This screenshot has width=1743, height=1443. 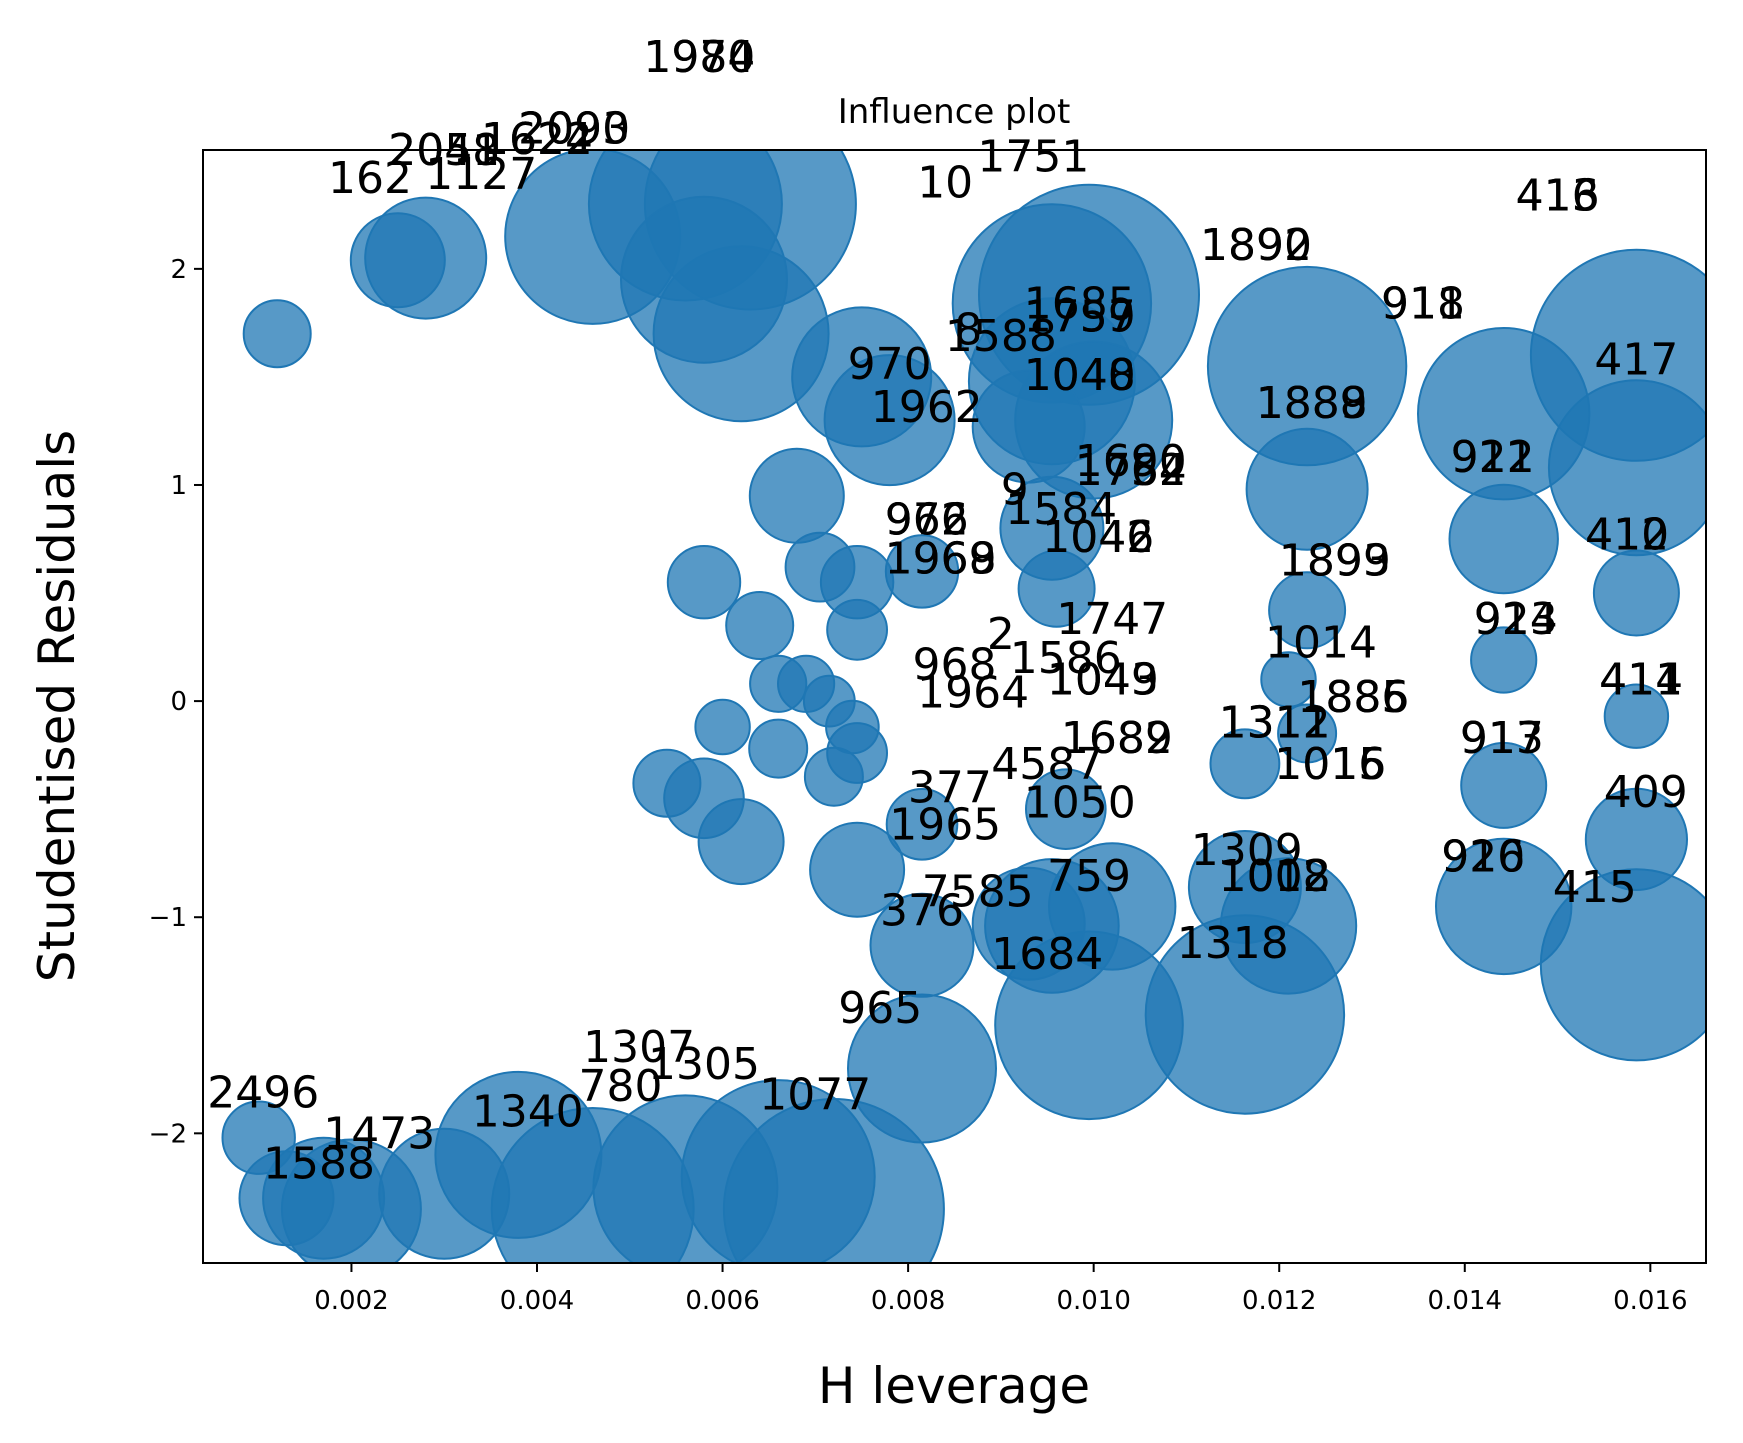 What do you see at coordinates (955, 664) in the screenshot?
I see `point-label: 968` at bounding box center [955, 664].